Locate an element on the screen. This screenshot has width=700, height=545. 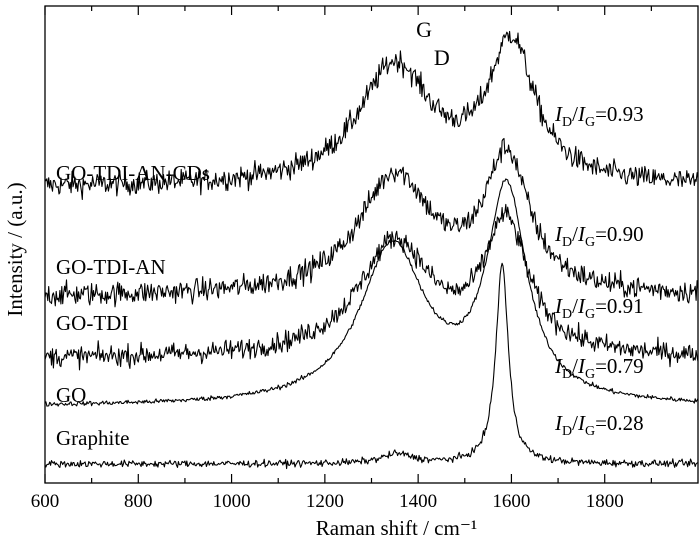
series-label: GO-TDI-AN is located at coordinates (111, 267).